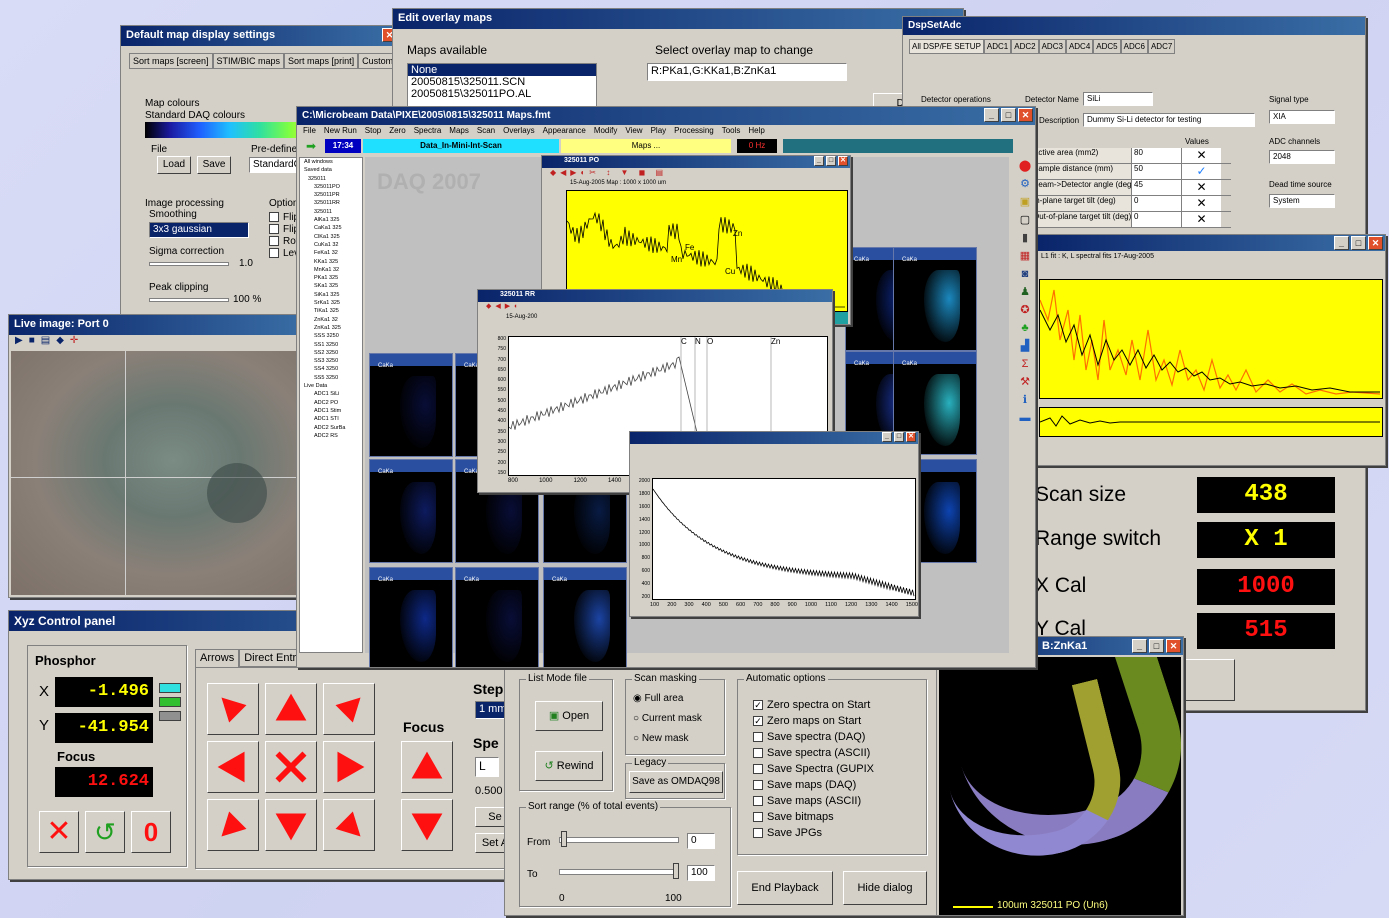 The width and height of the screenshot is (1389, 918). Describe the element at coordinates (248, 61) in the screenshot. I see `tab-stim-bic: STIM/BIC maps` at that location.